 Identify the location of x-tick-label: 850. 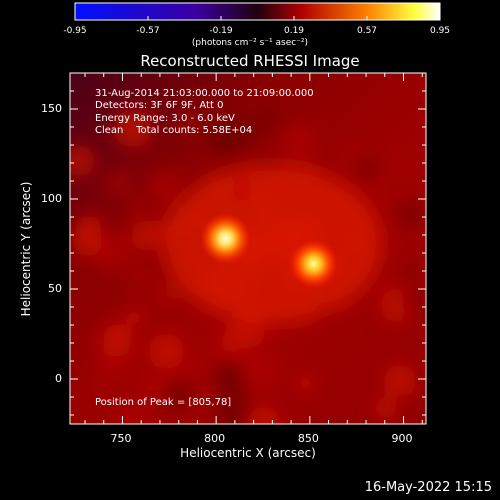
(308, 438).